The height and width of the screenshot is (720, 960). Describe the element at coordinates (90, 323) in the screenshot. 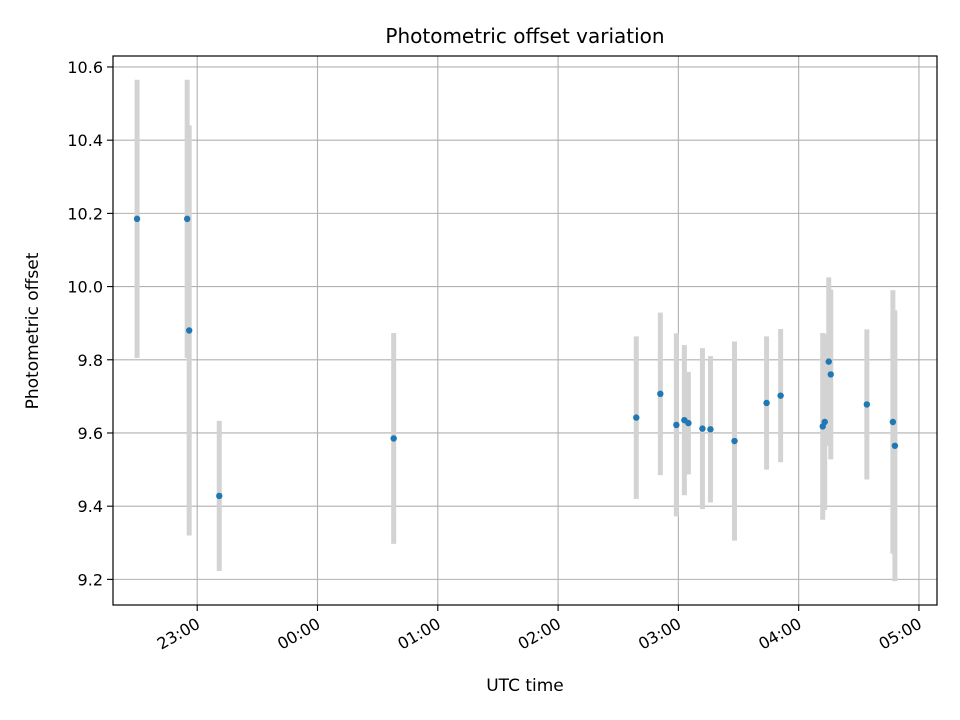

I see `y-axis-ticks: 9.2 9.4 9.6 9.8 10.0 10.2 10.4 10.6` at that location.